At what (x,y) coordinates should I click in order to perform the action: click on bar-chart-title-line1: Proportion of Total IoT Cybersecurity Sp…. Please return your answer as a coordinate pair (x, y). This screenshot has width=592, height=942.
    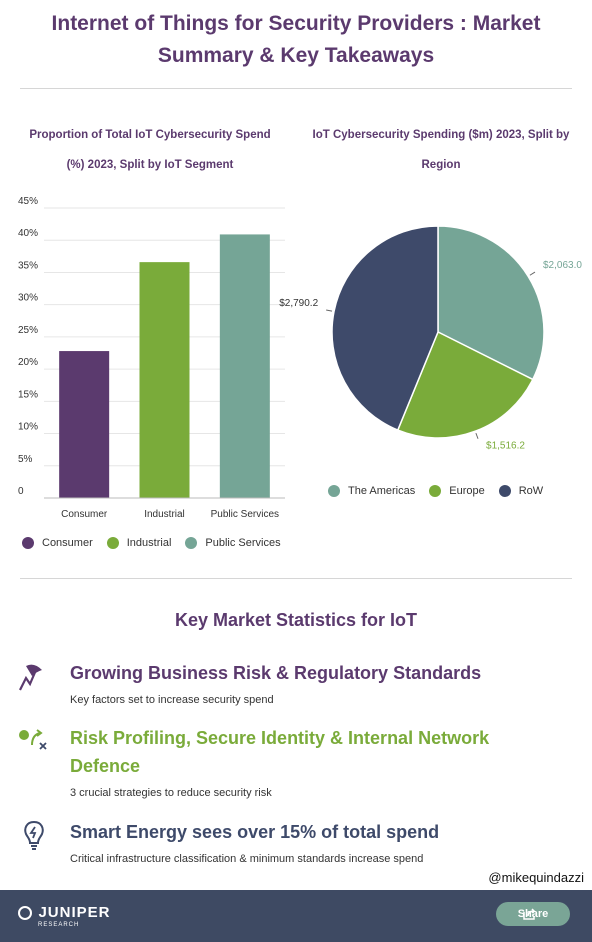
    Looking at the image, I should click on (150, 135).